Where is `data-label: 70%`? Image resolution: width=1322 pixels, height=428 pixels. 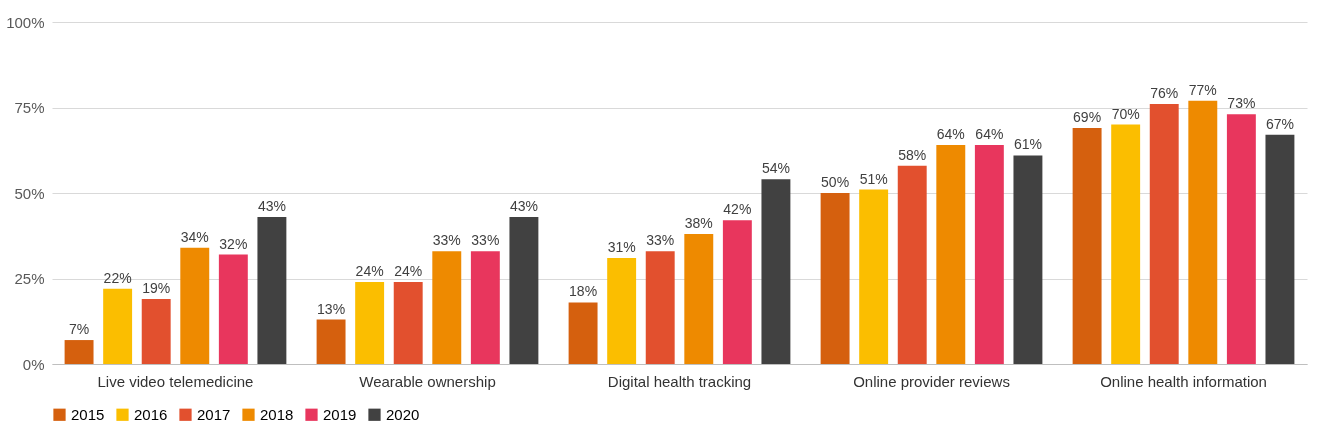
data-label: 70% is located at coordinates (1125, 113).